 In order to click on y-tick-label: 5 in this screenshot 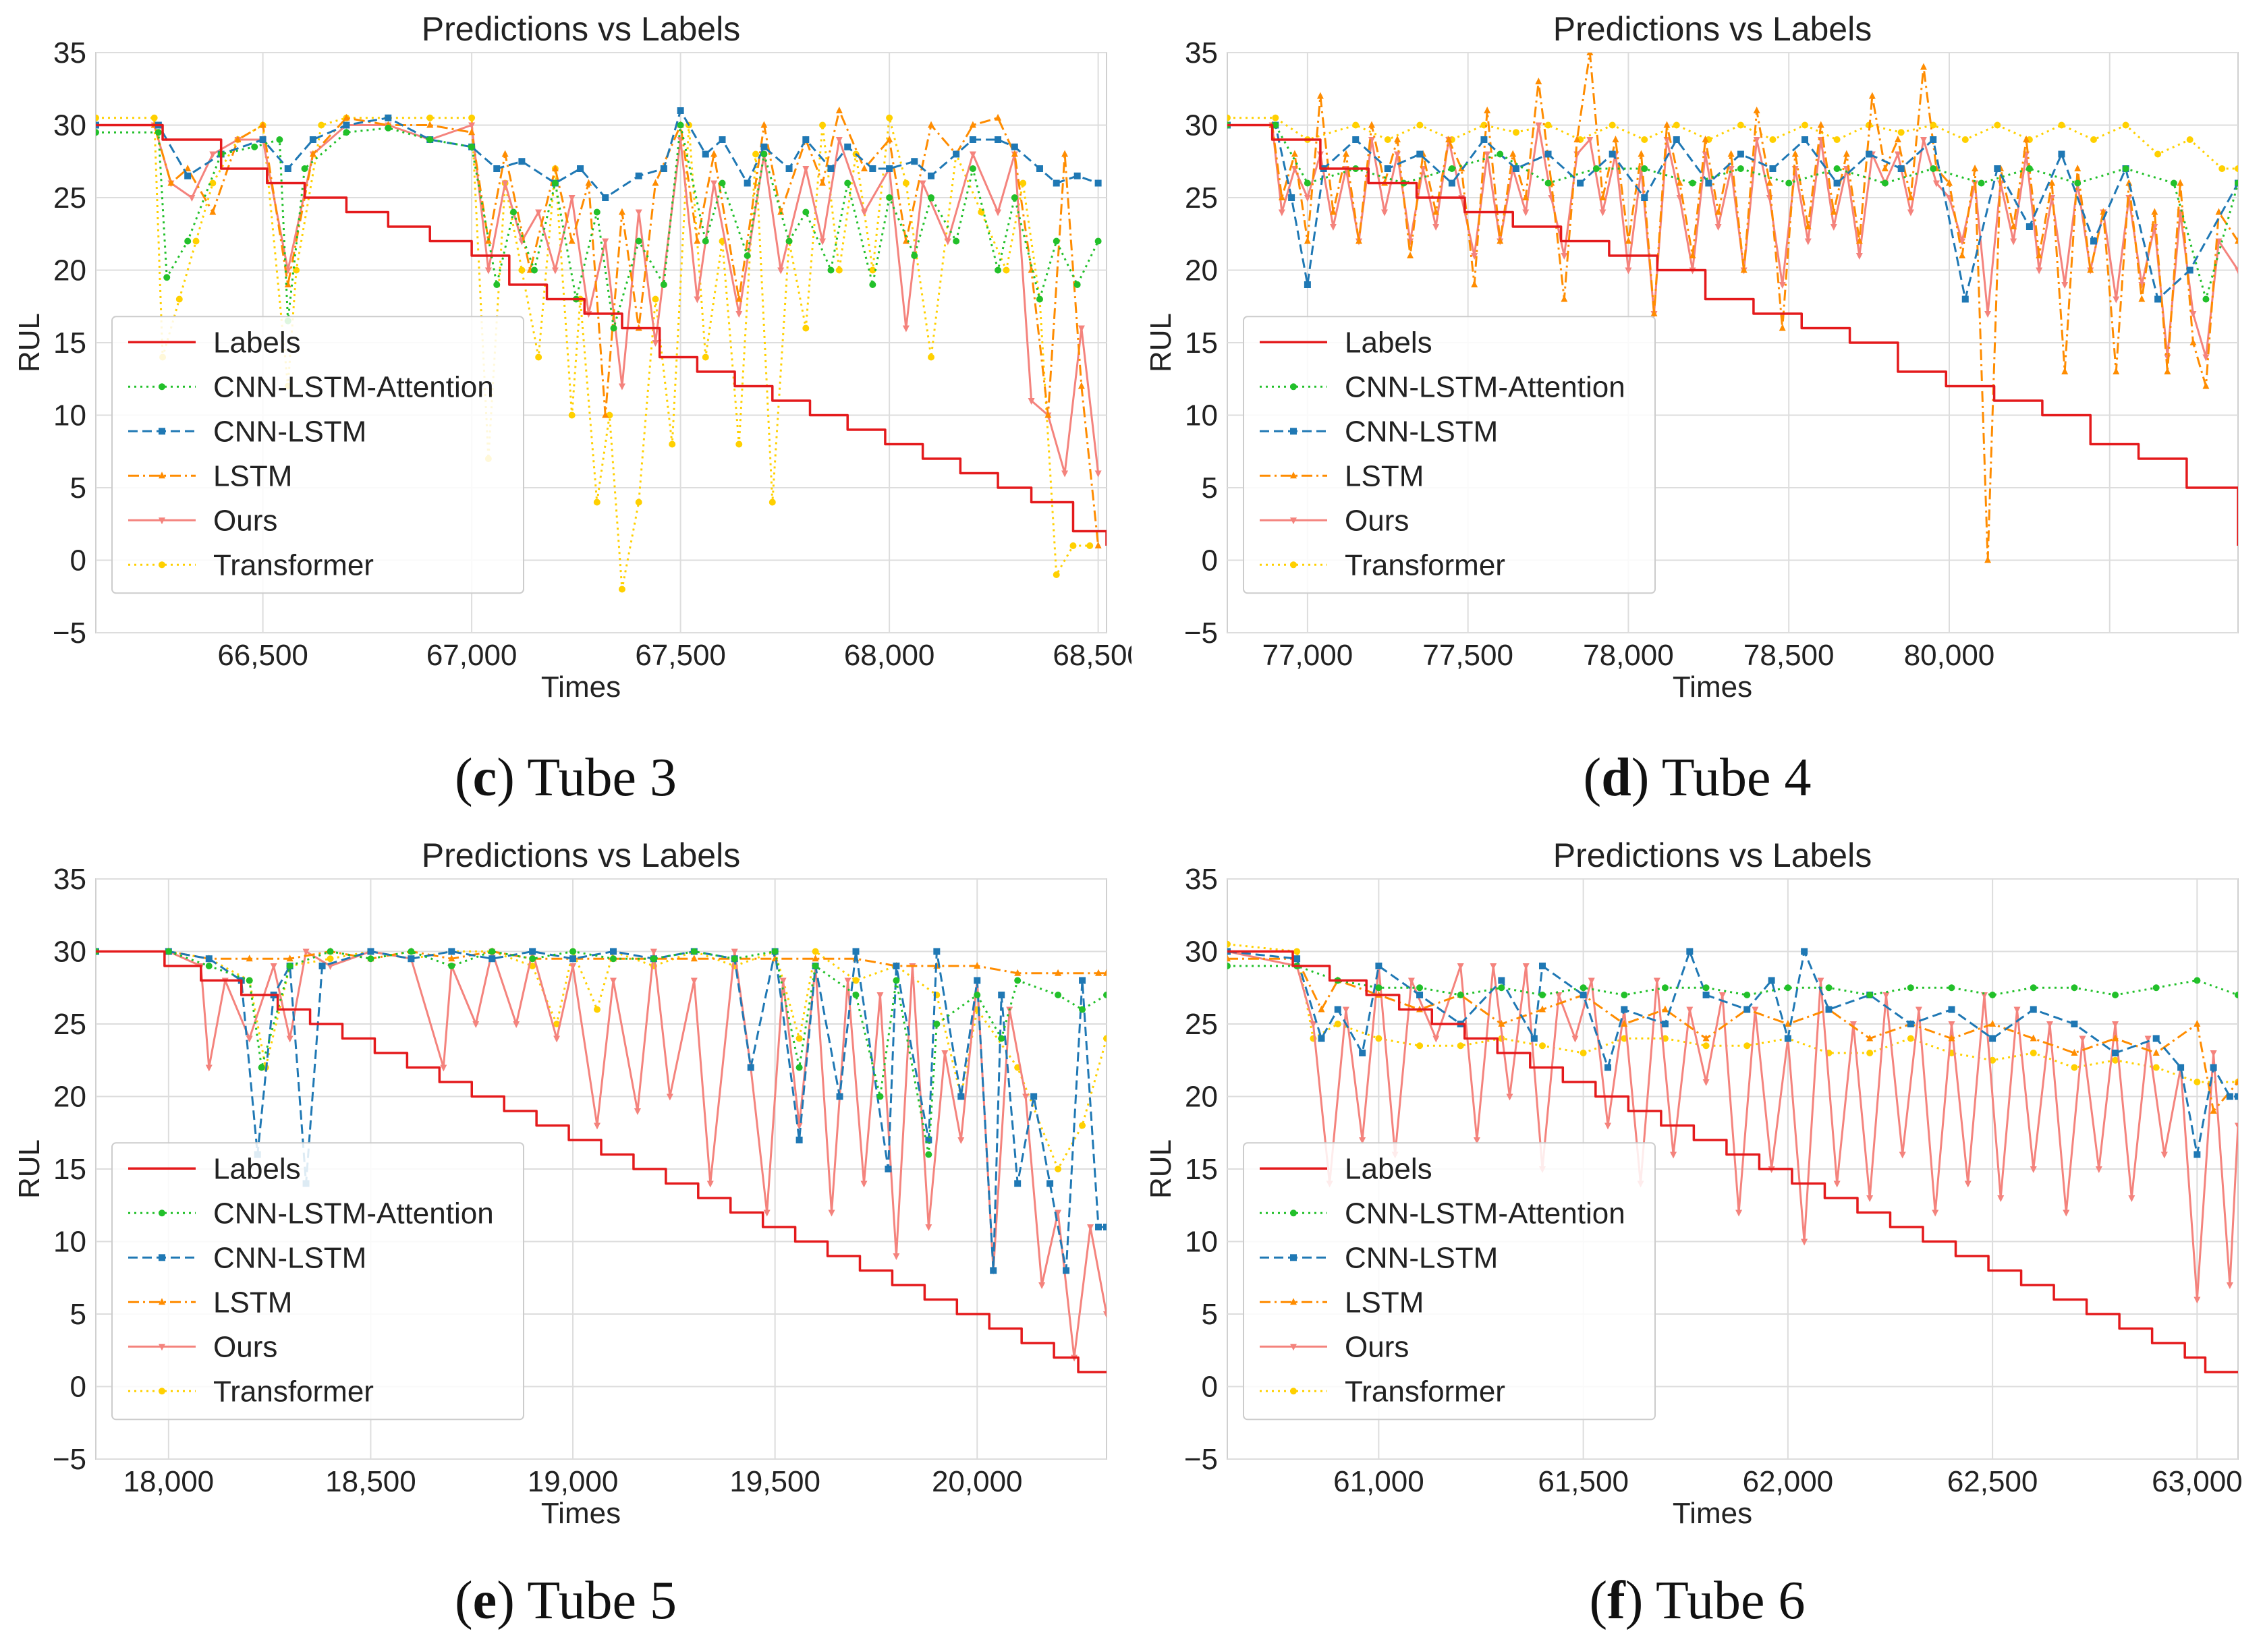, I will do `click(1210, 1314)`.